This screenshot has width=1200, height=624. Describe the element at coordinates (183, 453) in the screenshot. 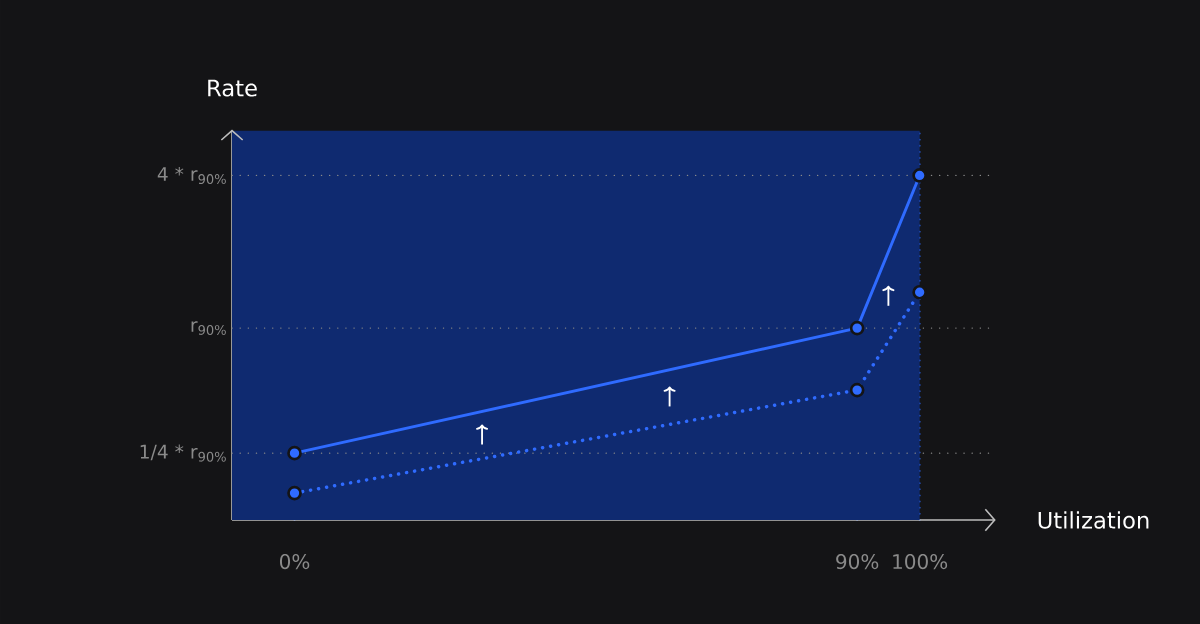

I see `ref-line-label: 1/4 * r$_{90%}$` at that location.